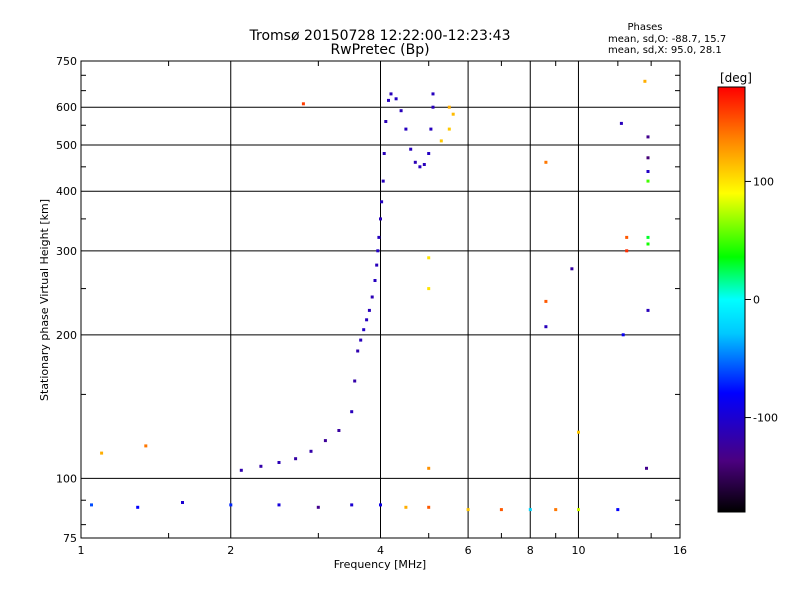 The width and height of the screenshot is (800, 600). Describe the element at coordinates (644, 27) in the screenshot. I see `phases-heading: Phases` at that location.